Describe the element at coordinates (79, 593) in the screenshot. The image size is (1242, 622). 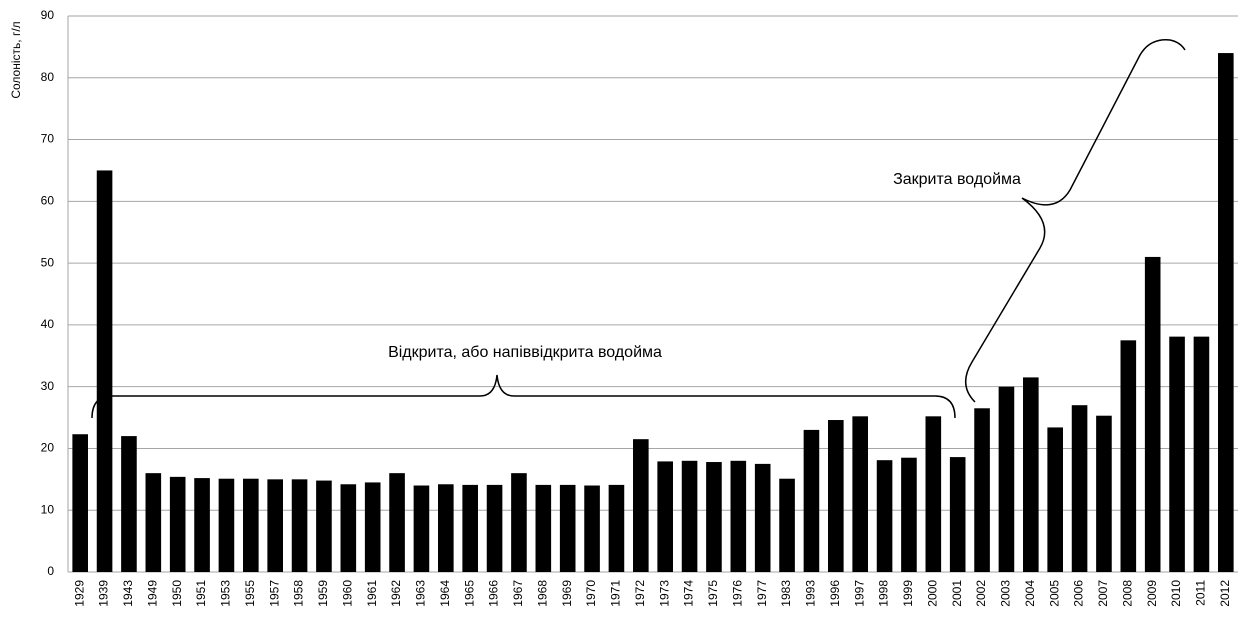
I see `x-tick-label: 1929` at that location.